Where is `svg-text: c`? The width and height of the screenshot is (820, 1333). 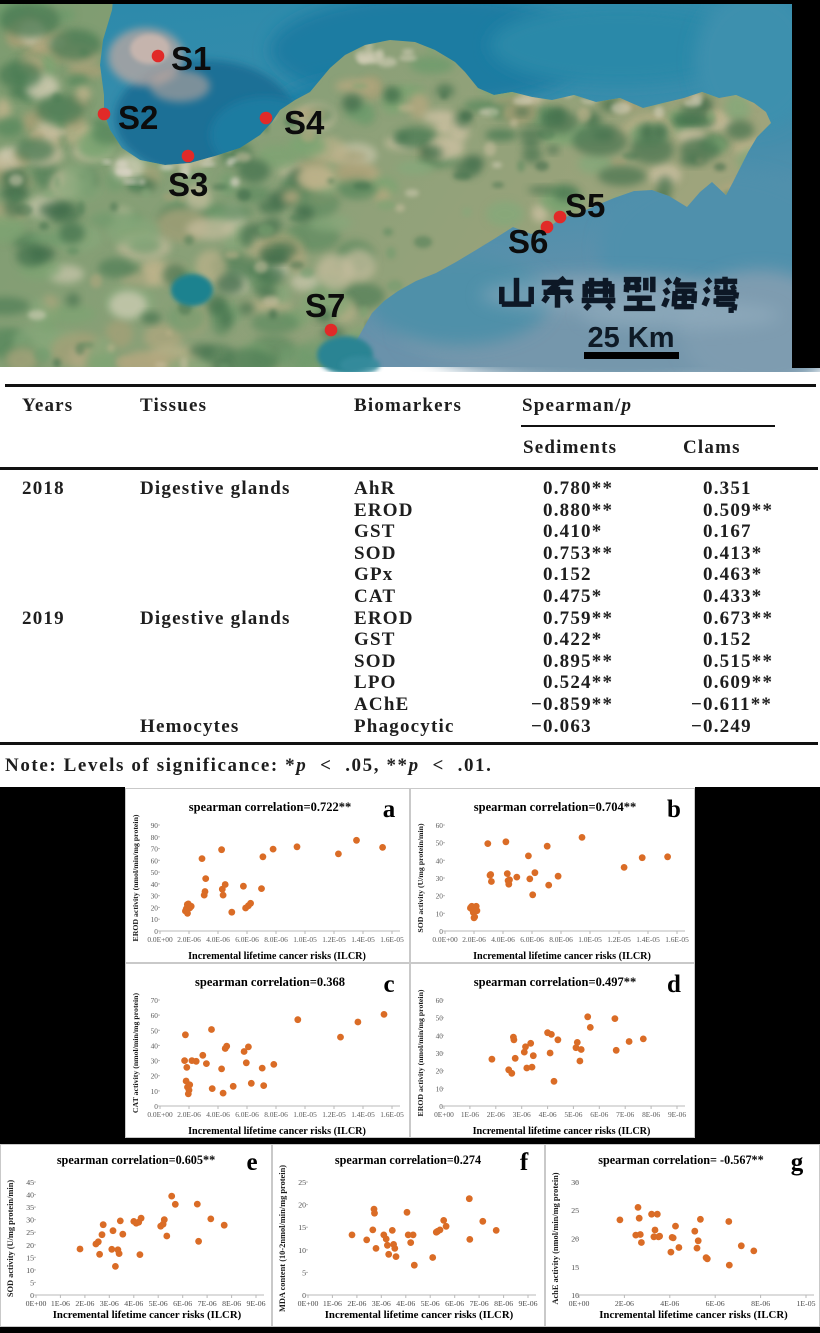
svg-text: c is located at coordinates (388, 984).